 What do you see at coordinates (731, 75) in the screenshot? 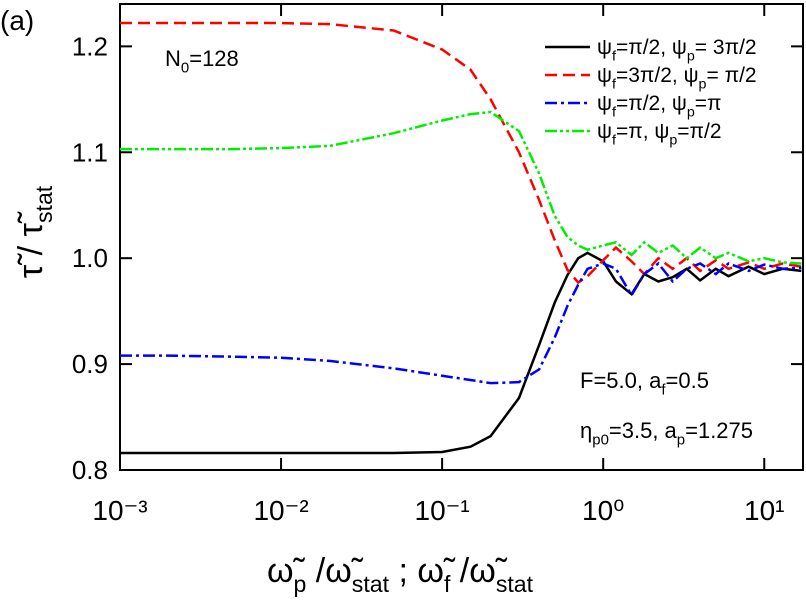
I see `text-part: = π/2` at bounding box center [731, 75].